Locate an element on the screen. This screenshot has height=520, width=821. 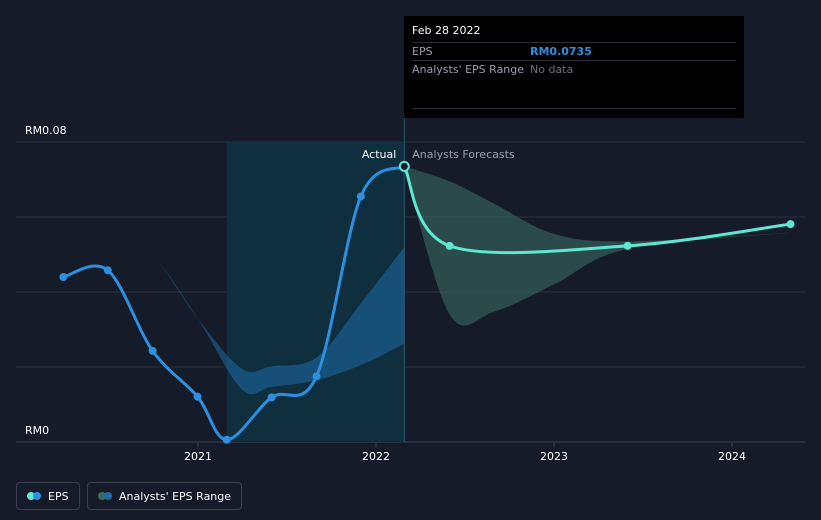
tooltip-range-row: Analysts' EPS Range No data is located at coordinates (574, 69).